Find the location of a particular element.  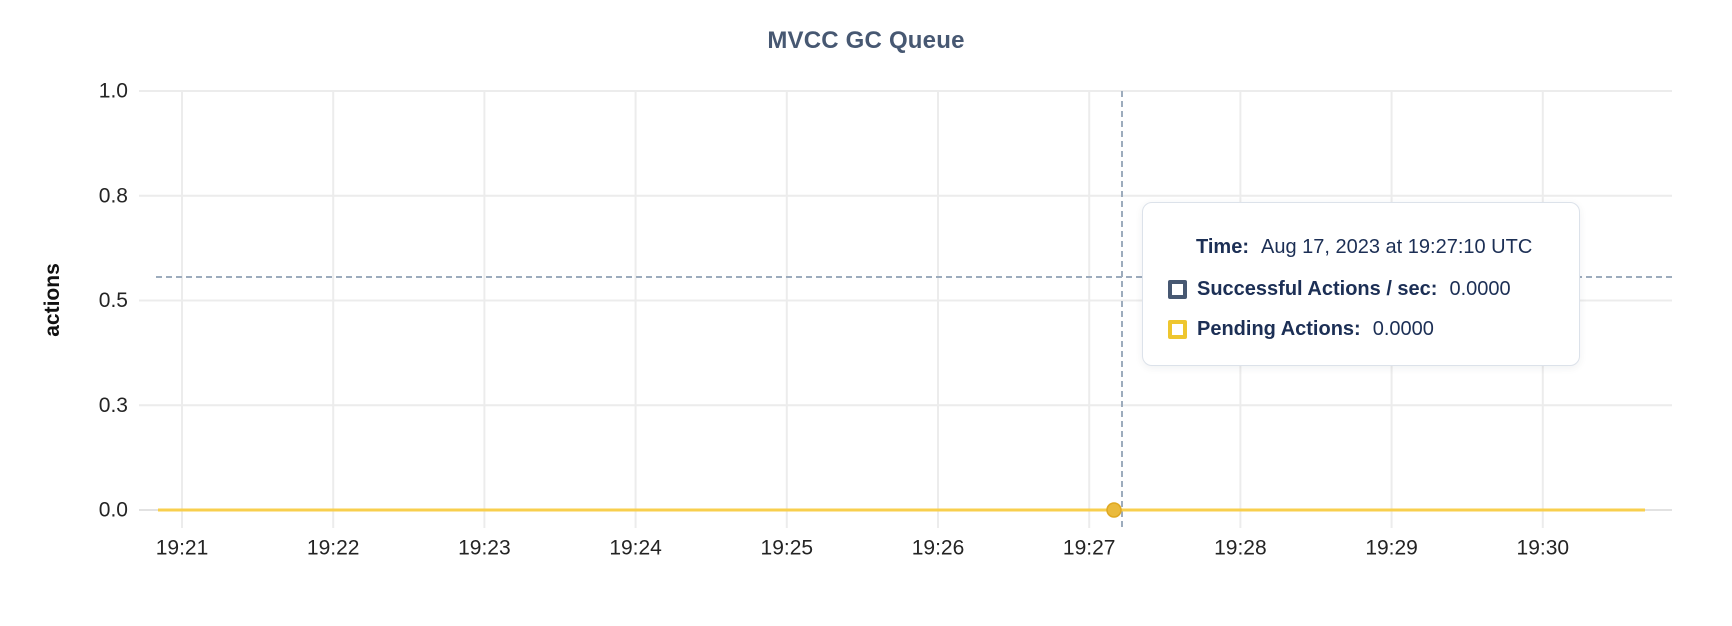

y-tick-label: 1.0 is located at coordinates (113, 91).